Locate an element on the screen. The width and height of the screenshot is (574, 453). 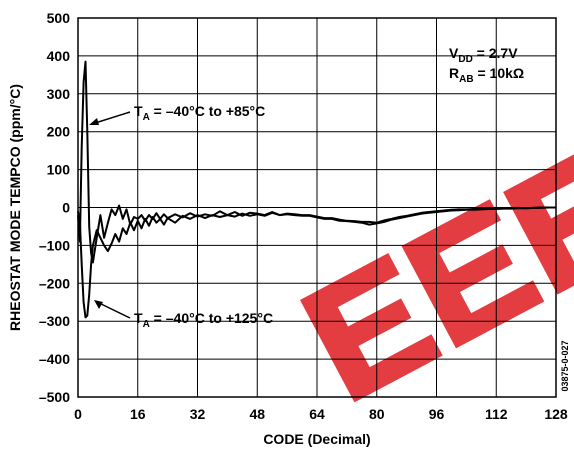
svg-text: RAB = 10kΩ is located at coordinates (486, 75).